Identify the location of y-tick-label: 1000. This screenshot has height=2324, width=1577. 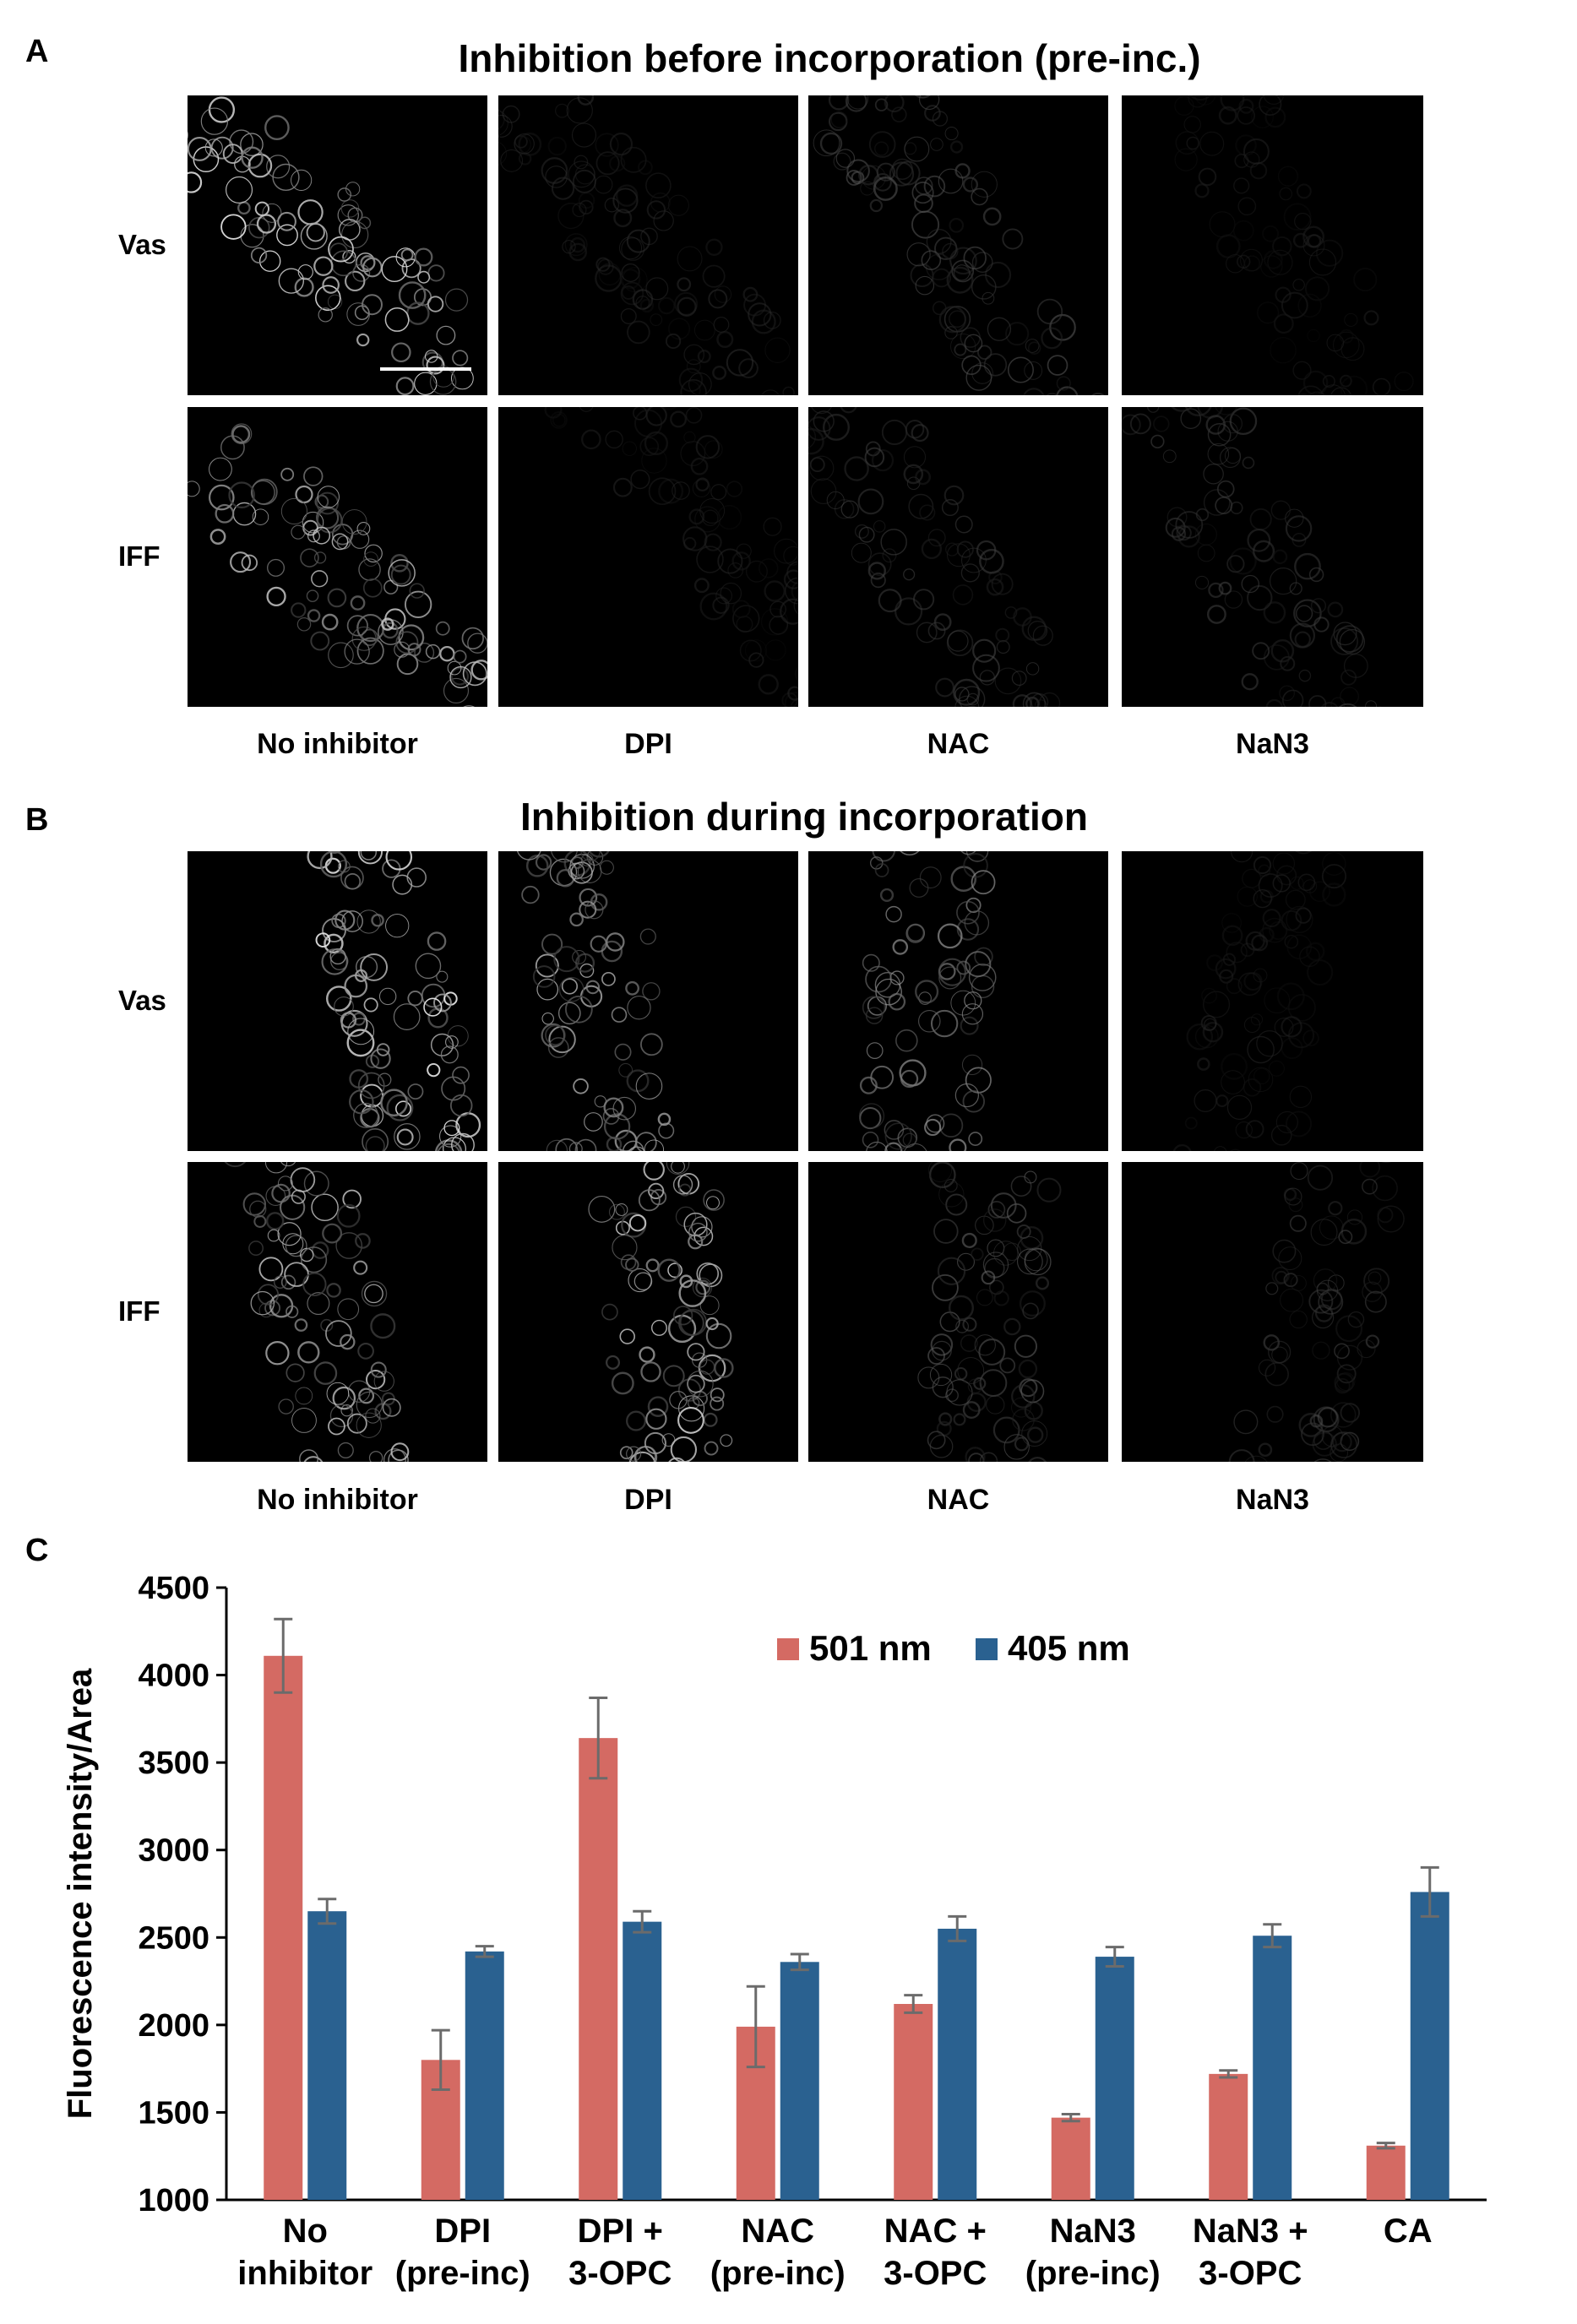
(173, 2200).